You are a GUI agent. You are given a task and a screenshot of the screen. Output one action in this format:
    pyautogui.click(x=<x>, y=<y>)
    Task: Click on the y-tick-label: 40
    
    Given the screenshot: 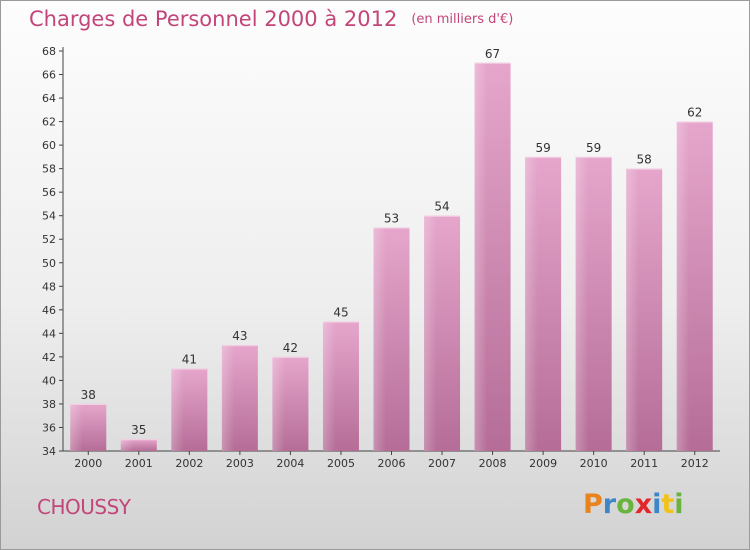 What is the action you would take?
    pyautogui.click(x=49, y=380)
    